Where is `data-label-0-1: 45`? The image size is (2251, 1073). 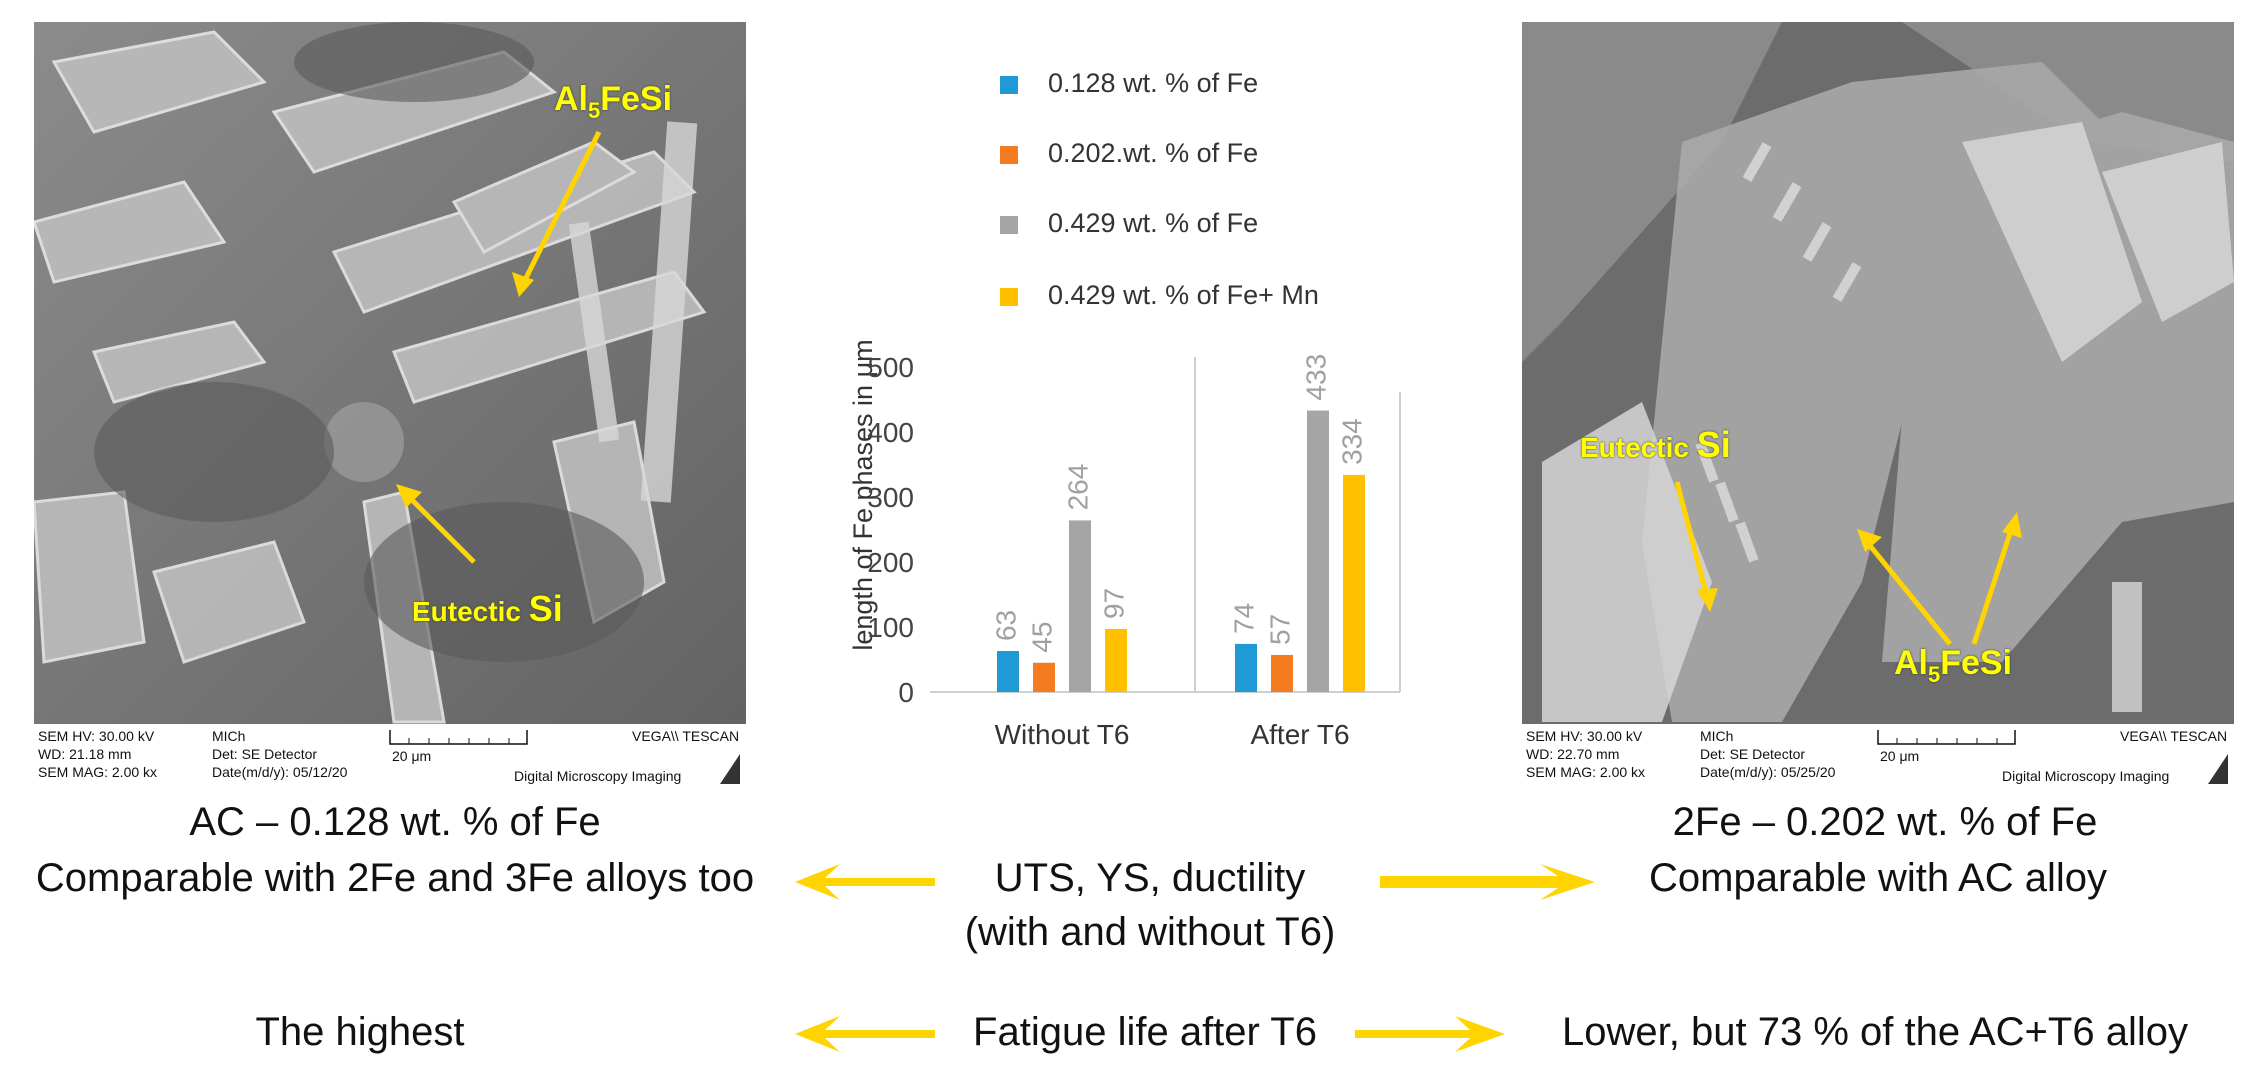
data-label-0-1: 45 is located at coordinates (1041, 637).